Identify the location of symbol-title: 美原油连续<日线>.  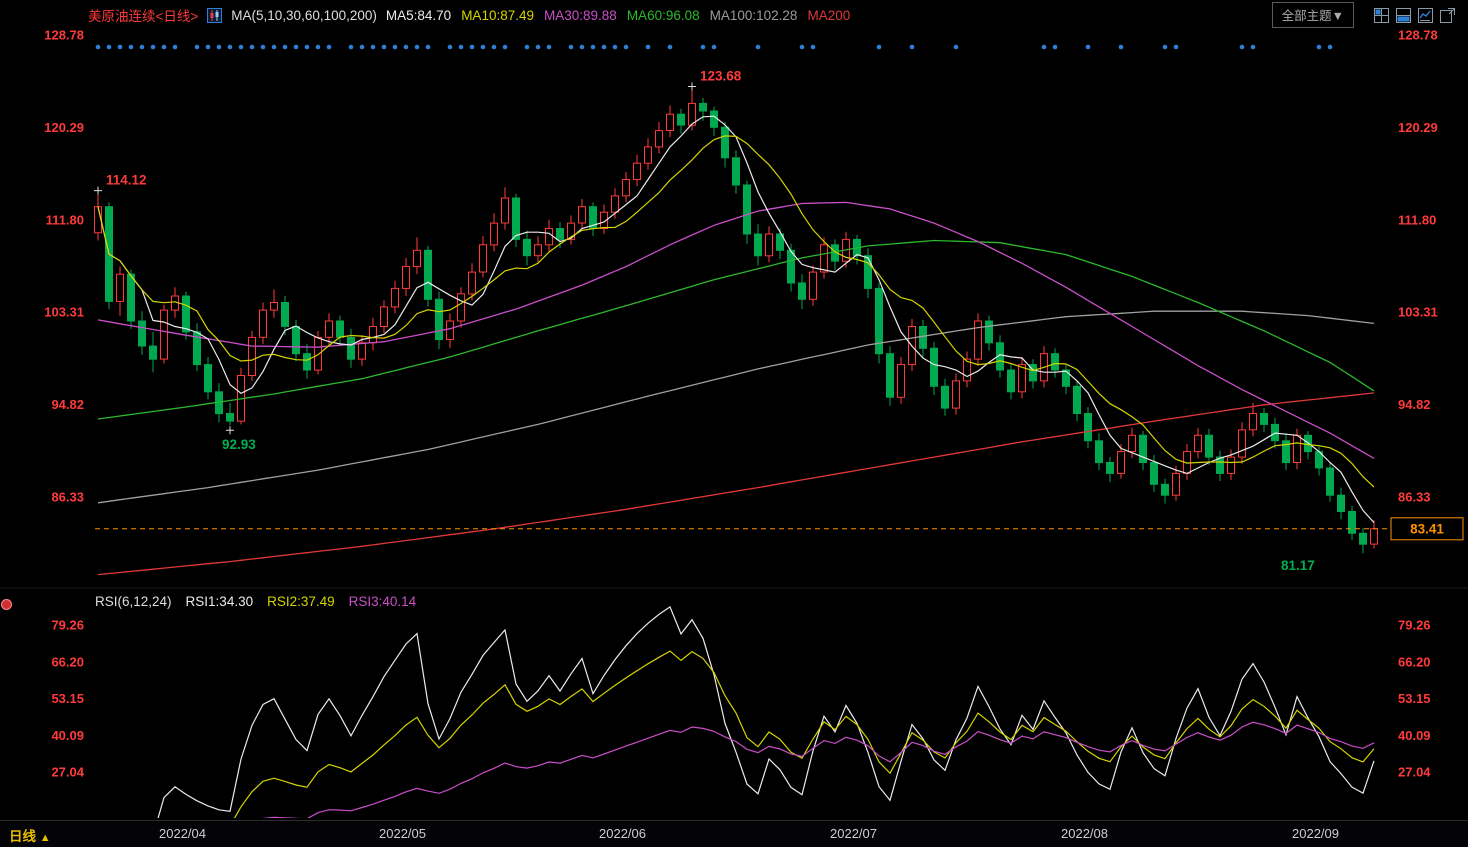
(143, 16).